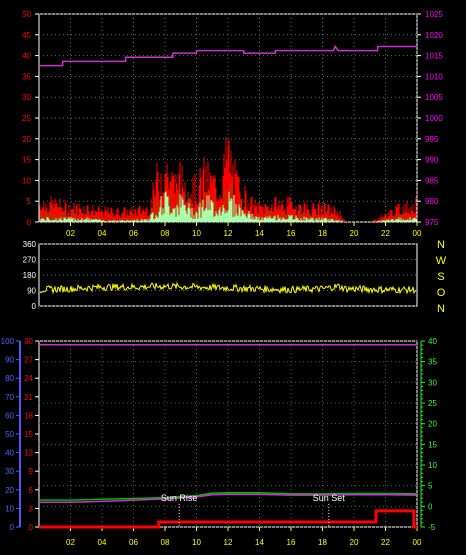 The height and width of the screenshot is (555, 466). I want to click on wind-y-tick-label: 30, so click(26, 97).